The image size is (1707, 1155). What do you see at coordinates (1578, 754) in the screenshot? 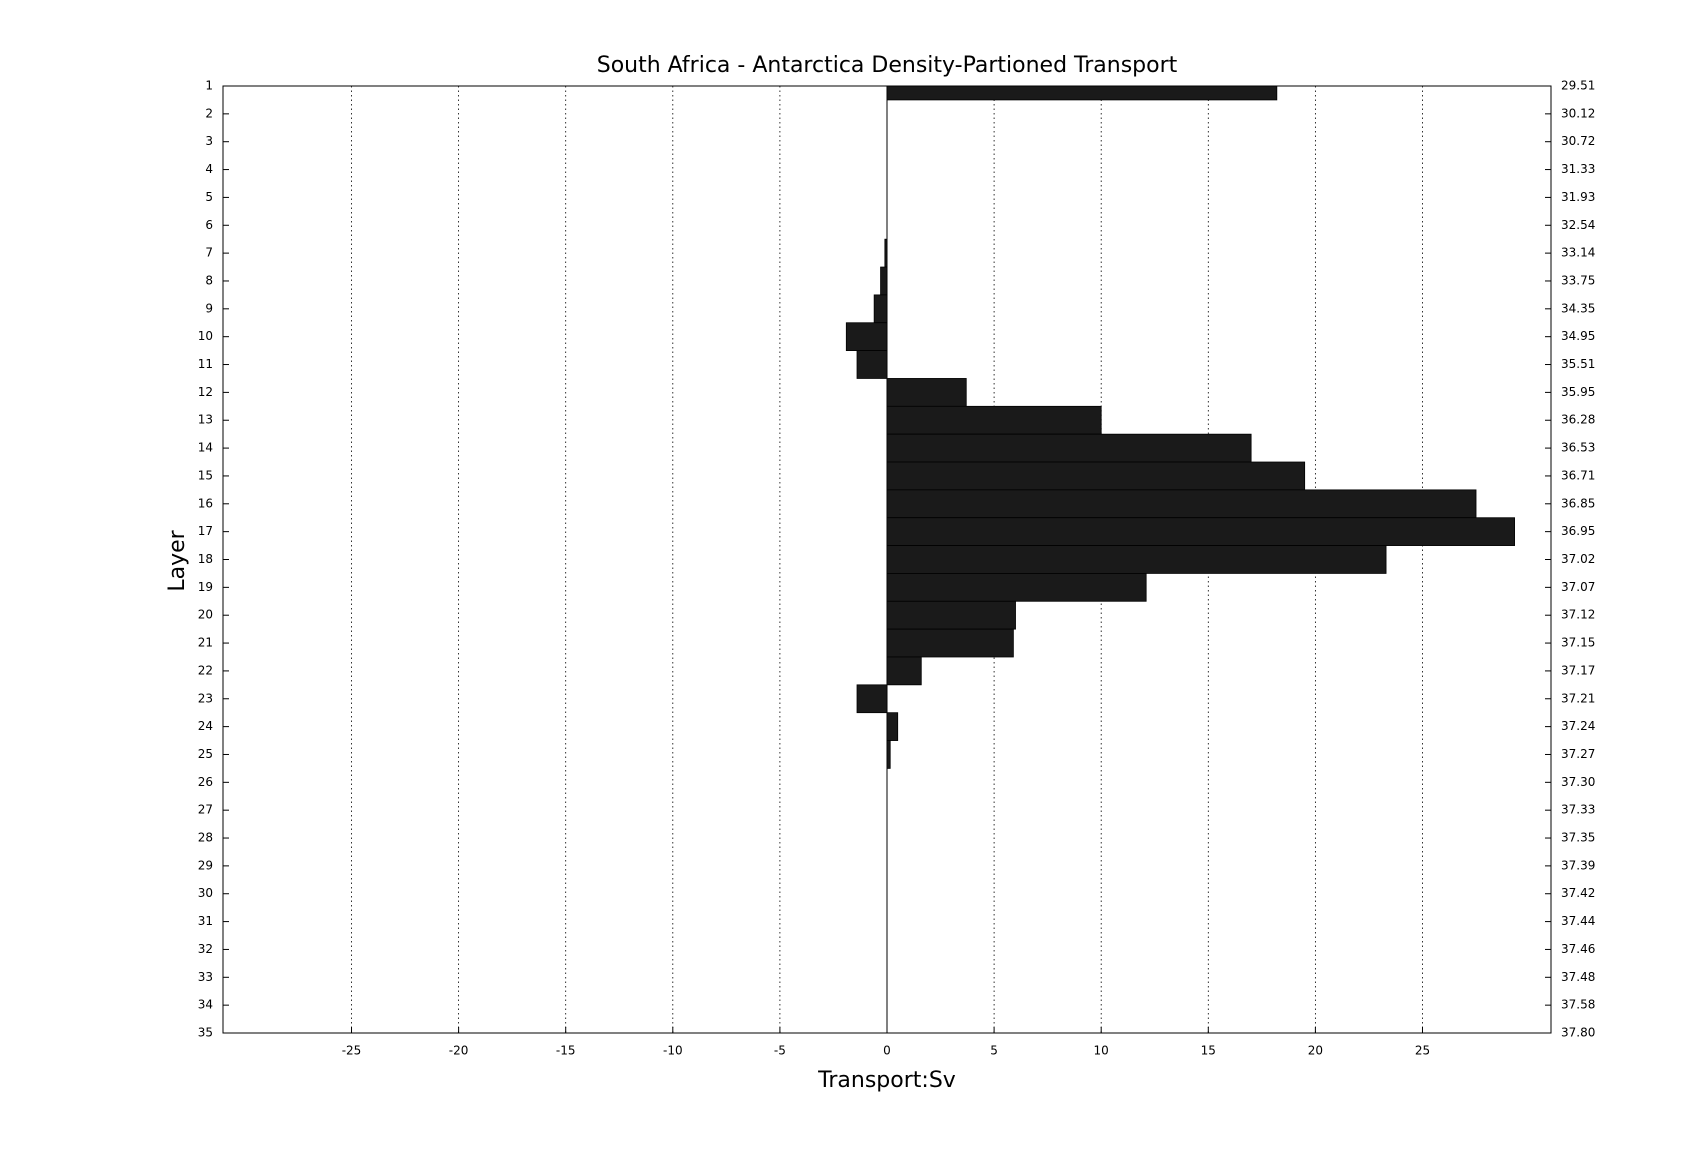
I see `y2-tick-label: 37.27` at bounding box center [1578, 754].